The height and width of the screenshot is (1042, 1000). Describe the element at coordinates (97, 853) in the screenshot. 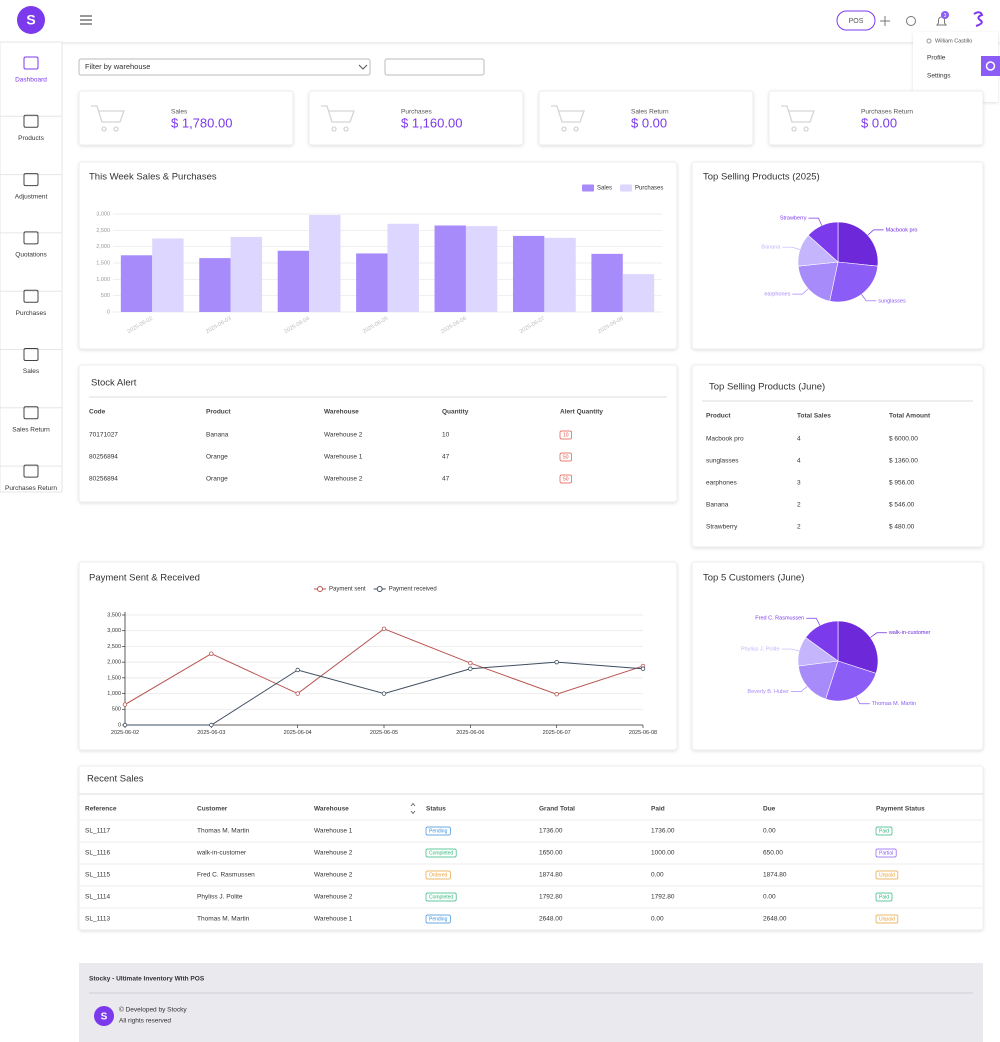

I see `cell: SL_1116` at that location.